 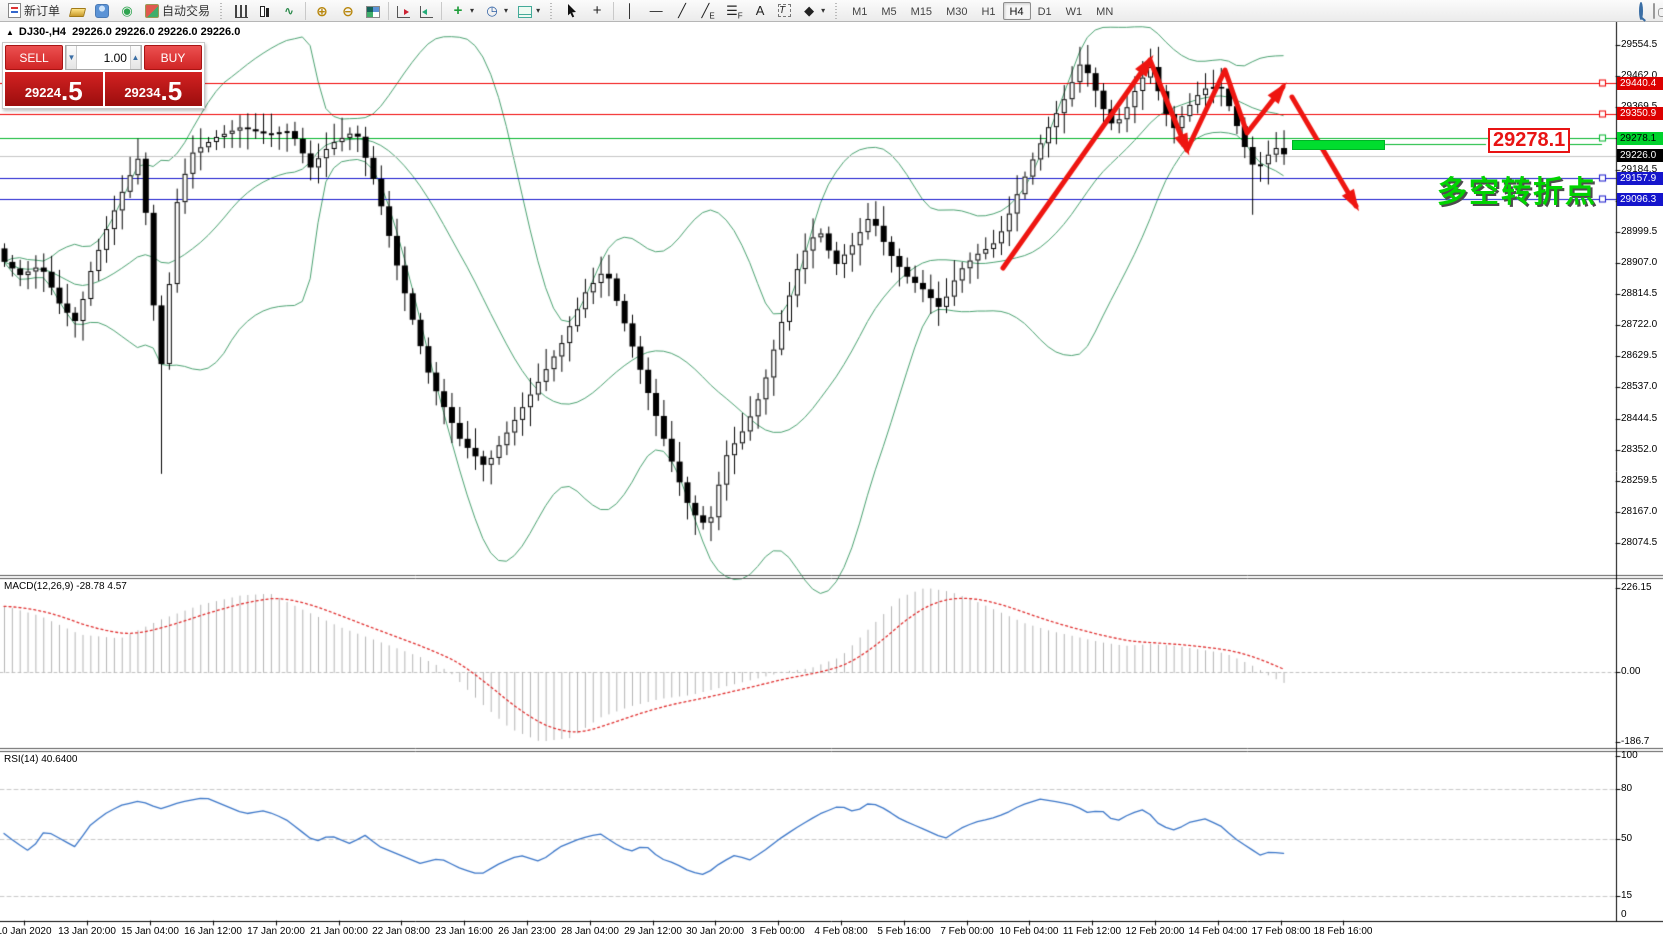 What do you see at coordinates (348, 11) in the screenshot?
I see `zoom-out-button: ⊖` at bounding box center [348, 11].